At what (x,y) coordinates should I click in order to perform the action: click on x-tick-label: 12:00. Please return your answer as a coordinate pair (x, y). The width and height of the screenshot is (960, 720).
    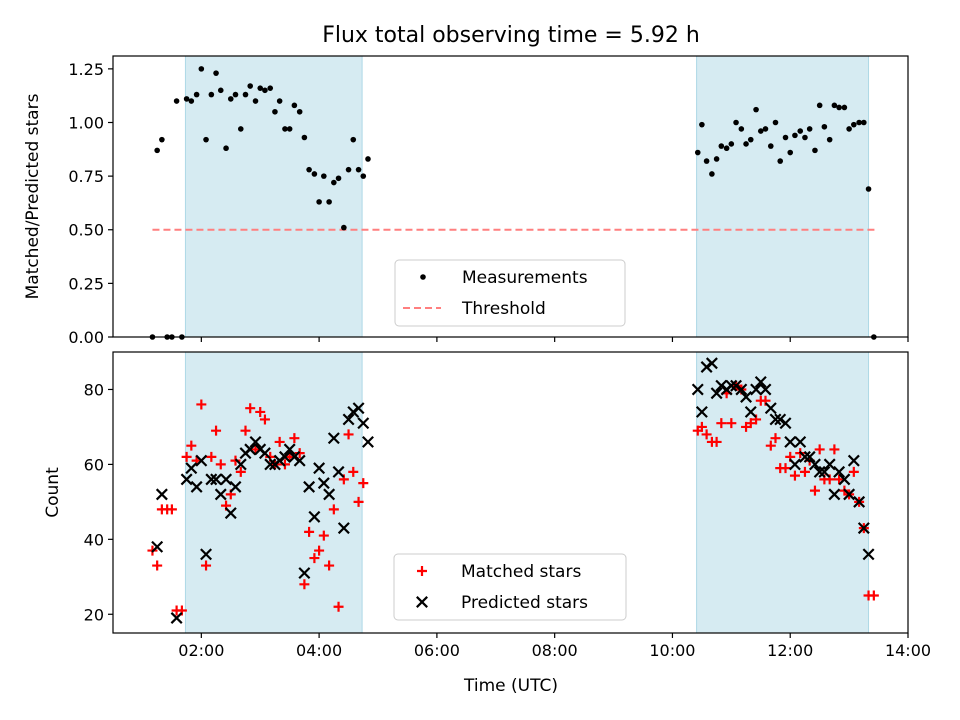
    Looking at the image, I should click on (790, 650).